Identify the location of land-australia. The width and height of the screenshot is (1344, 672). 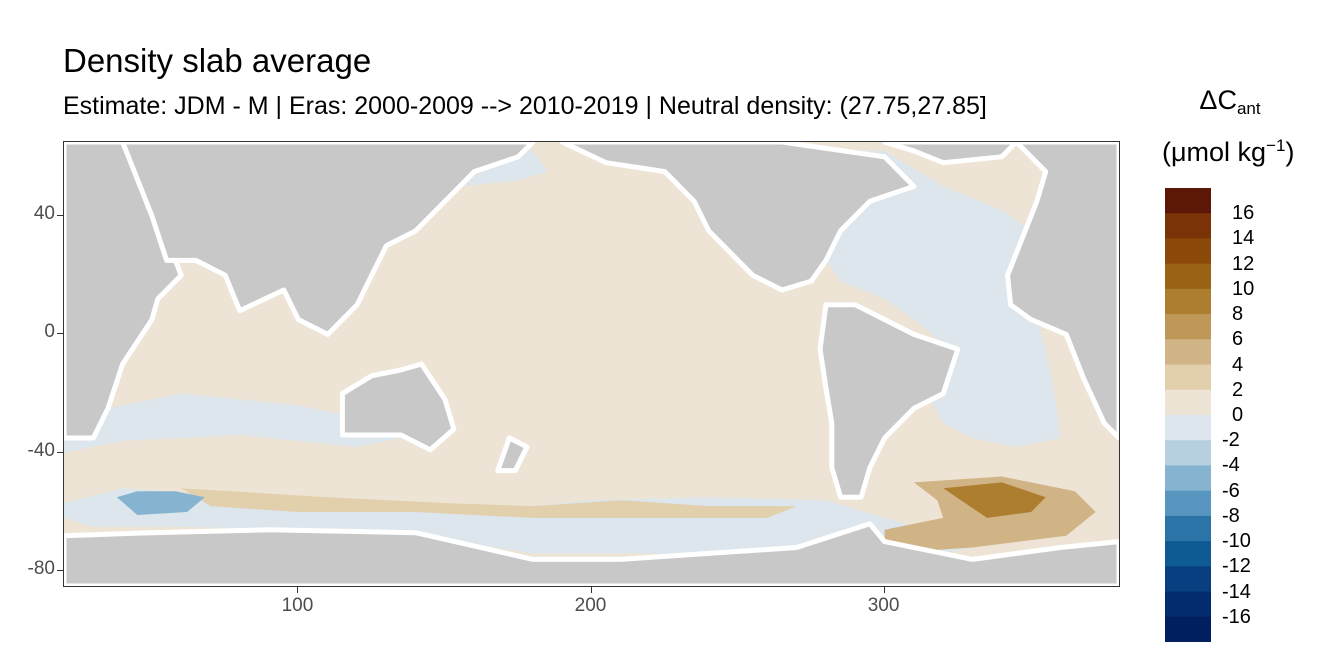
(398, 407).